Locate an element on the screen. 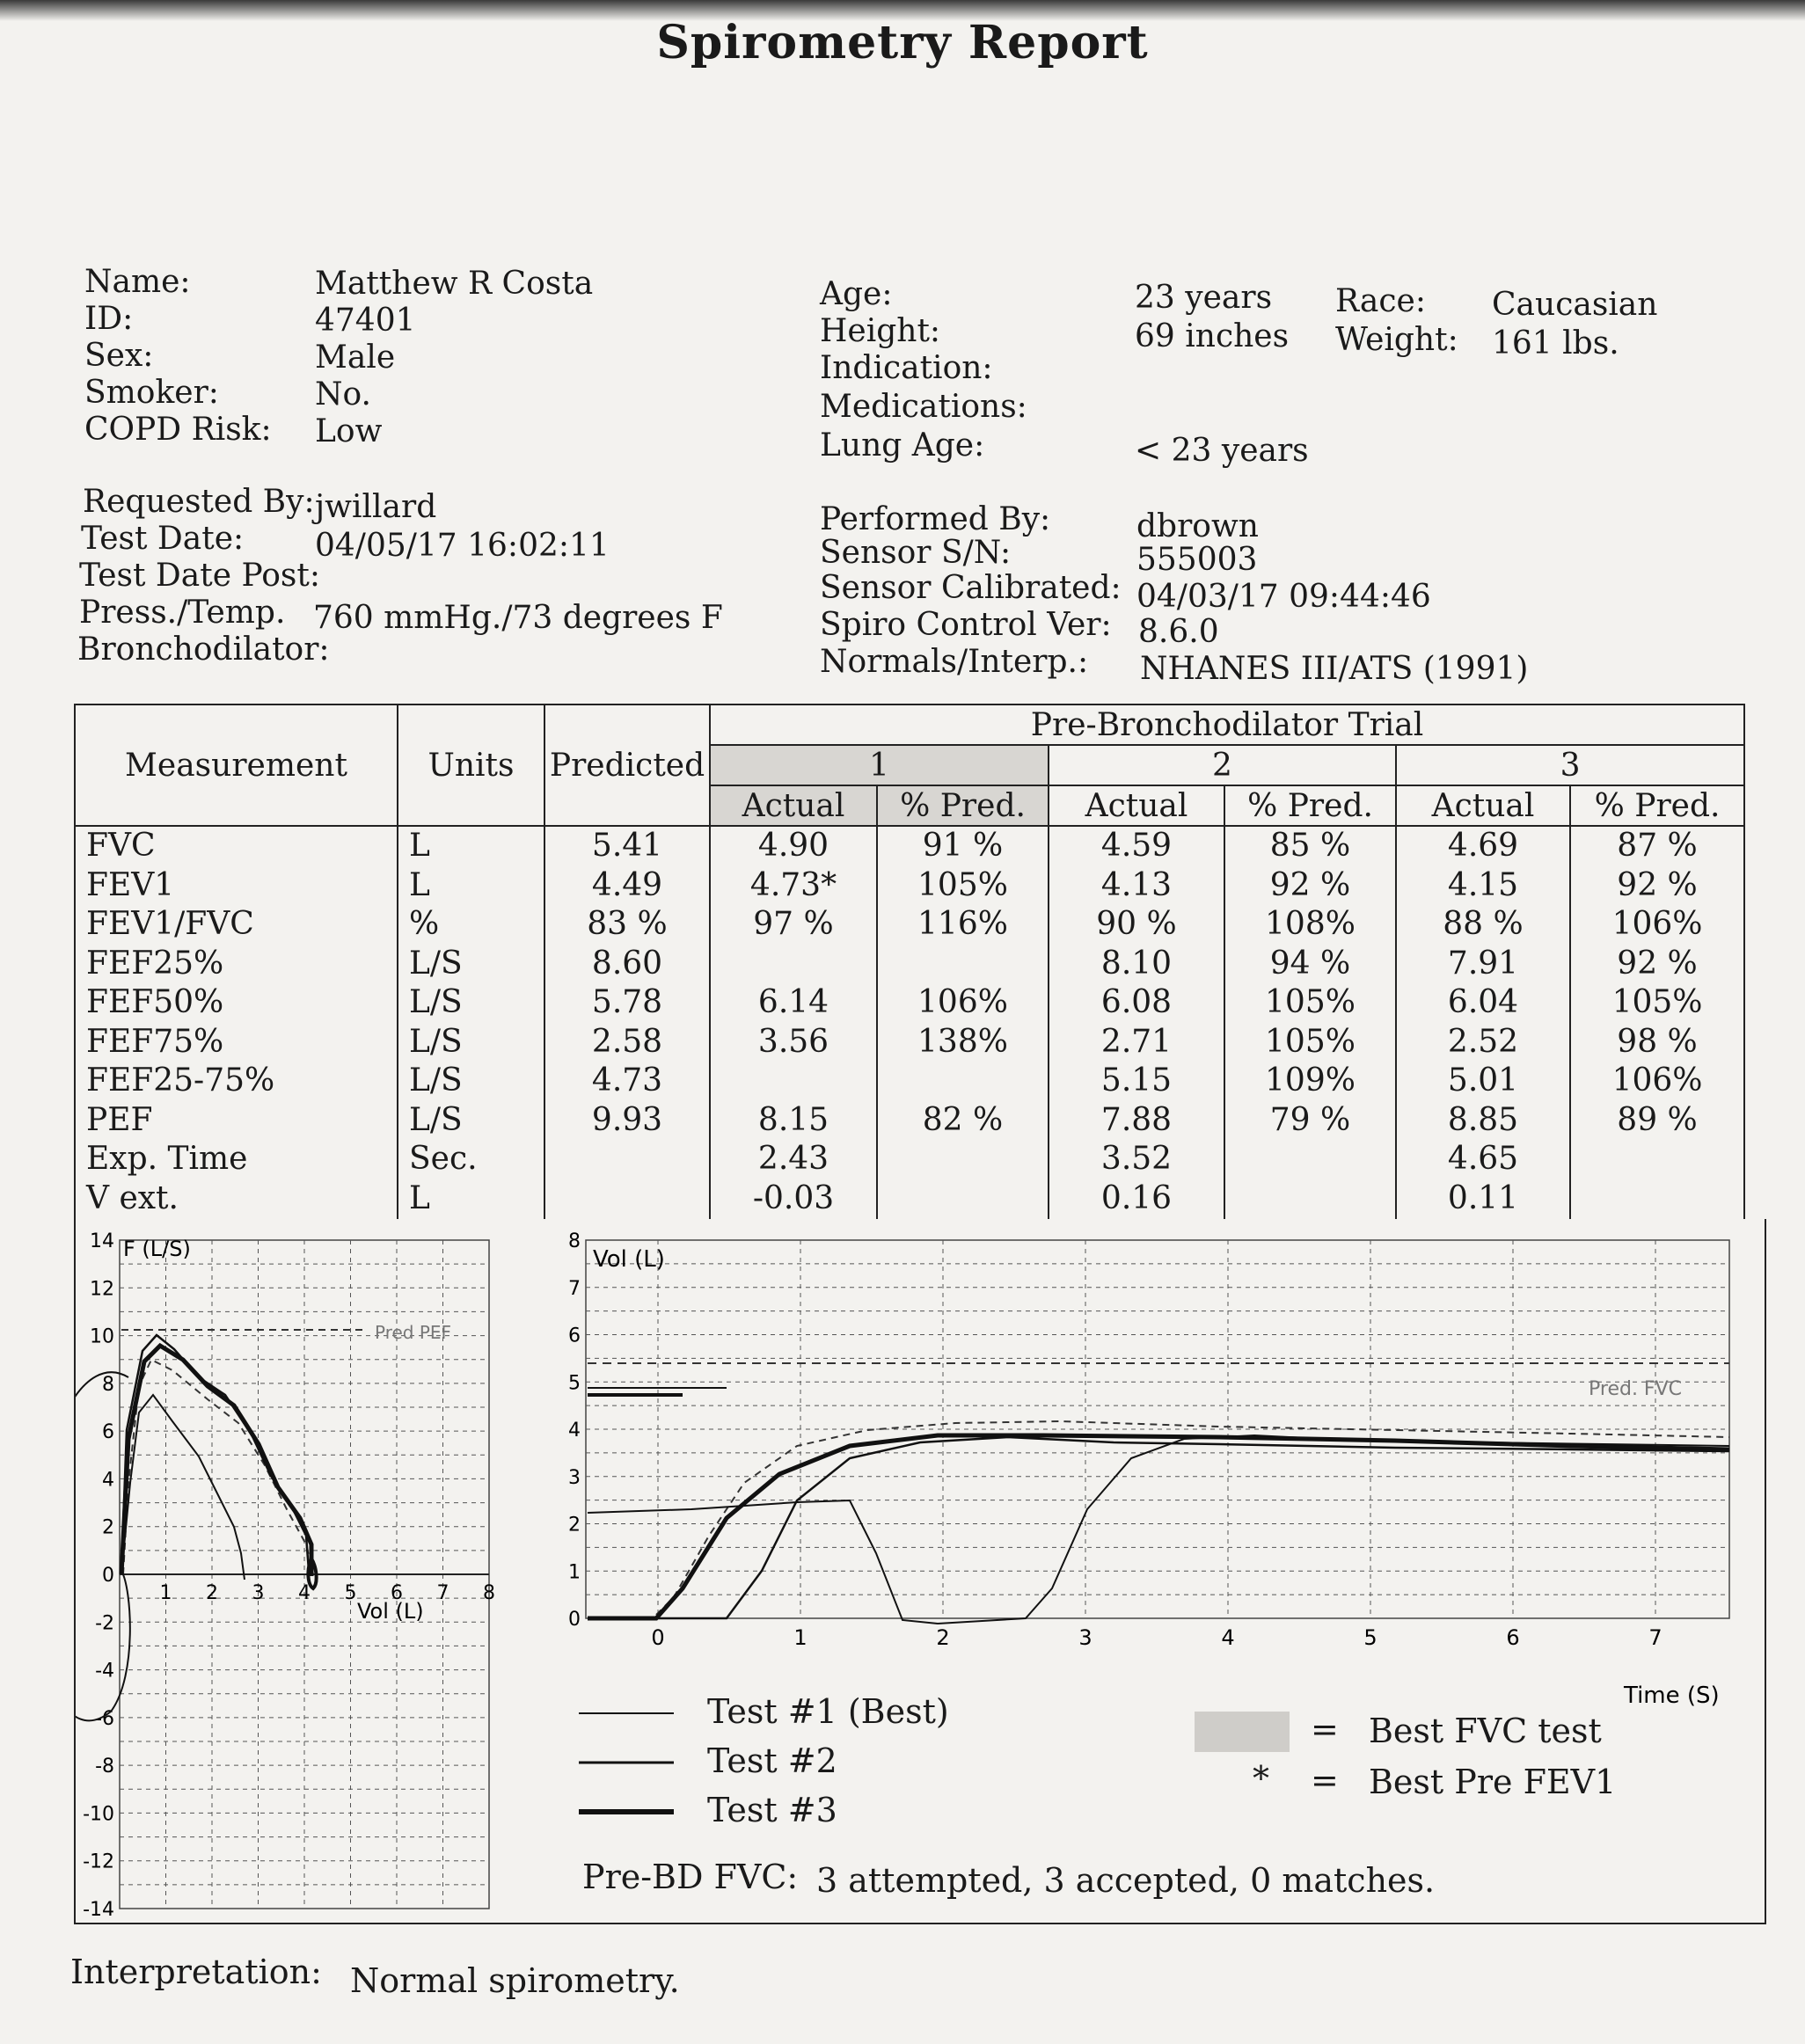 This screenshot has width=1805, height=2044. name-value: Matthew R Costa is located at coordinates (454, 284).